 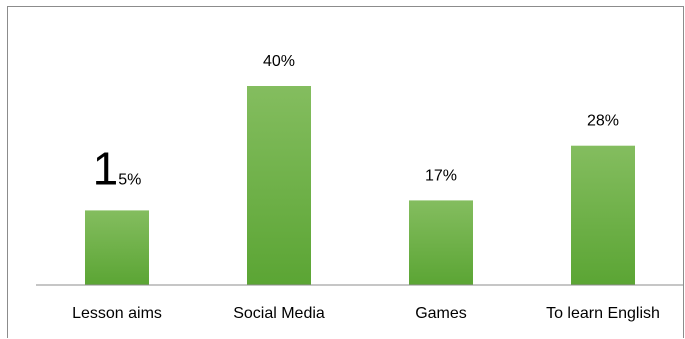 I want to click on data-label-rest: 5%, so click(x=129, y=179).